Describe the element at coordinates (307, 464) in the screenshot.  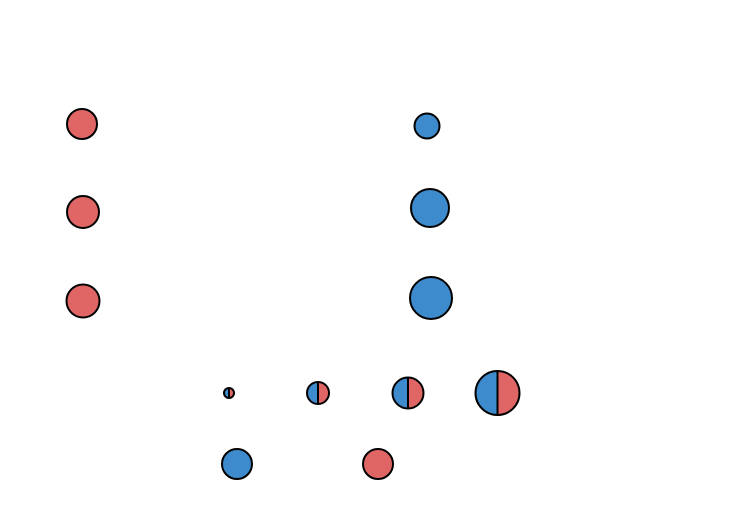
I see `color-key` at that location.